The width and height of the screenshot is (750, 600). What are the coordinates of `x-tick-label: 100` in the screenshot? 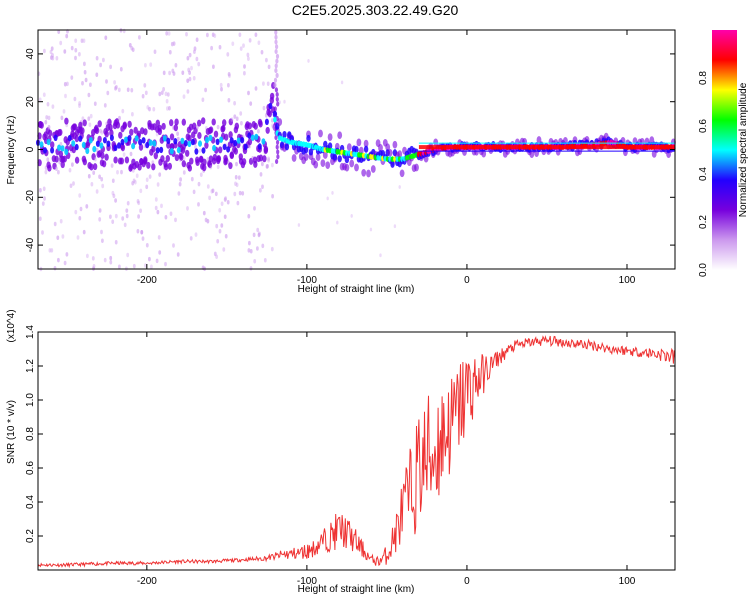 It's located at (627, 280).